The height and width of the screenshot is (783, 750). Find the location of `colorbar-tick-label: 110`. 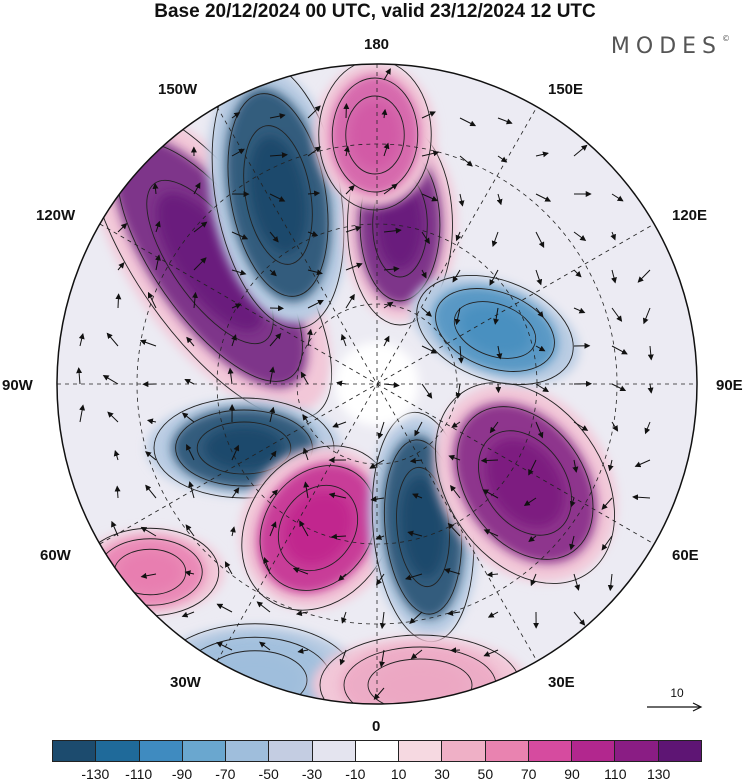

colorbar-tick-label: 110 is located at coordinates (615, 774).